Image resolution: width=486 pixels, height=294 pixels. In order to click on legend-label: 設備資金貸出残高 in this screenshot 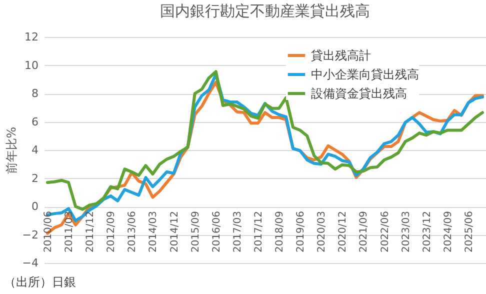, I will do `click(359, 93)`.